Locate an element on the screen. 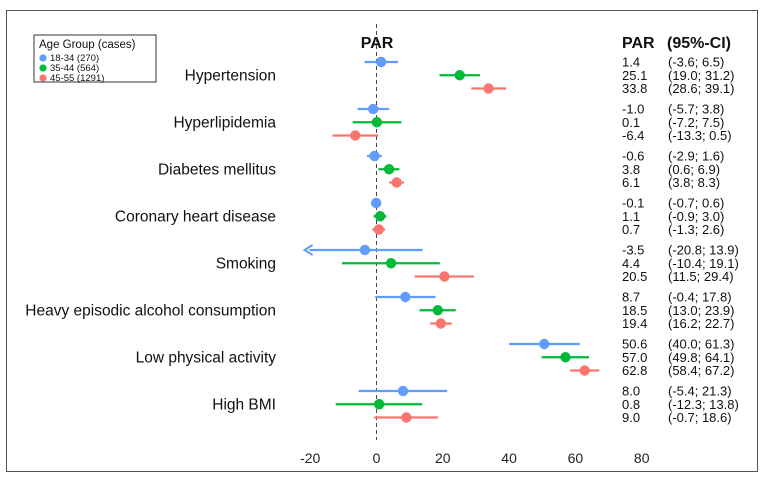 This screenshot has width=766, height=480. par-value: -6.4 is located at coordinates (633, 135).